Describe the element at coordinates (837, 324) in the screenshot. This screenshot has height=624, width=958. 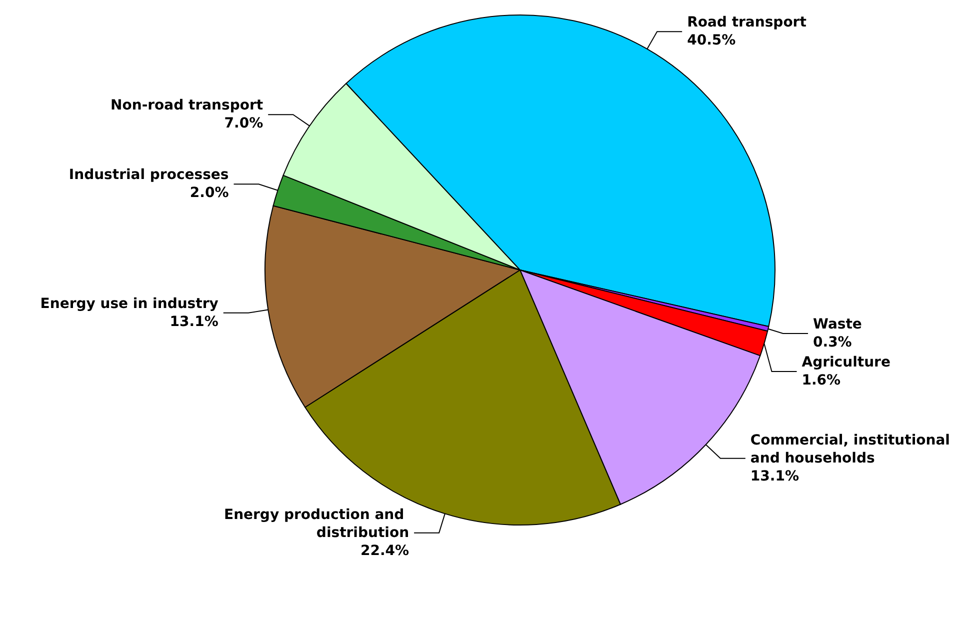
I see `slice-label: Waste` at that location.